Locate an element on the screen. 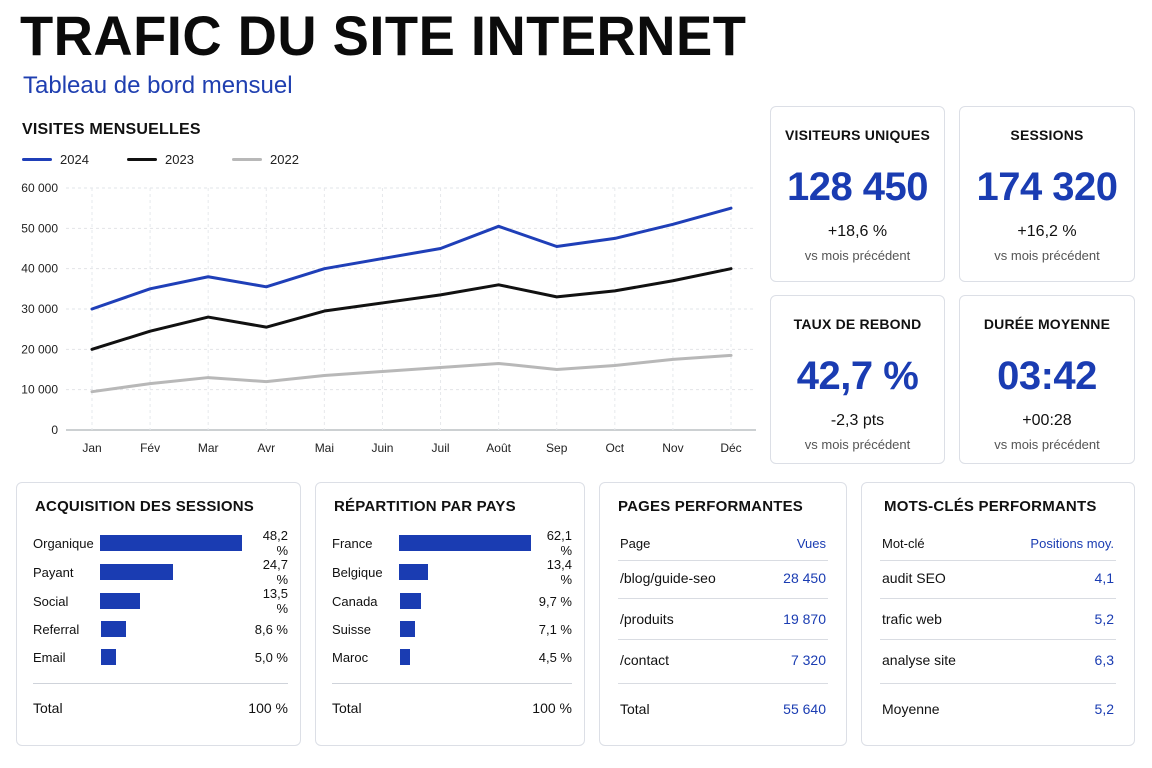 The width and height of the screenshot is (1152, 768). bar-percent: 8,6 % is located at coordinates (271, 629).